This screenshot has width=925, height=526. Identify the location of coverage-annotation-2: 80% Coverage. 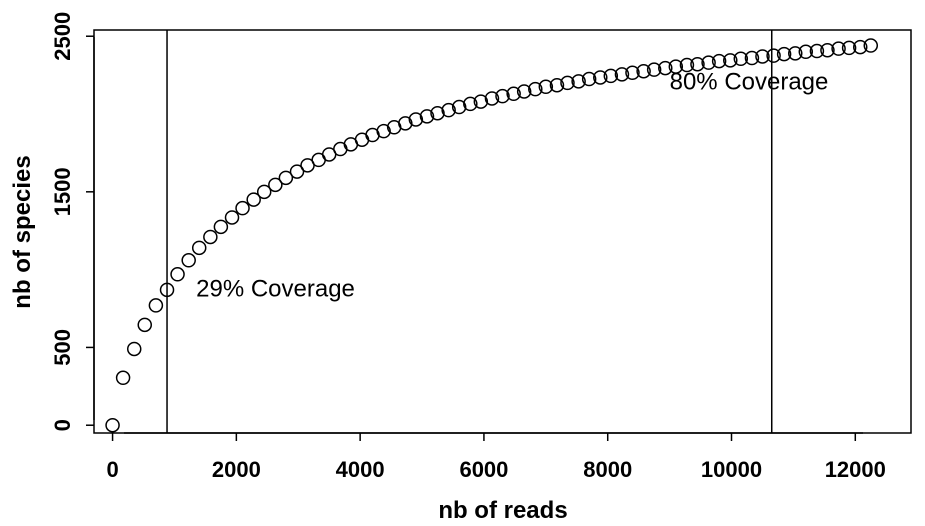
(749, 81).